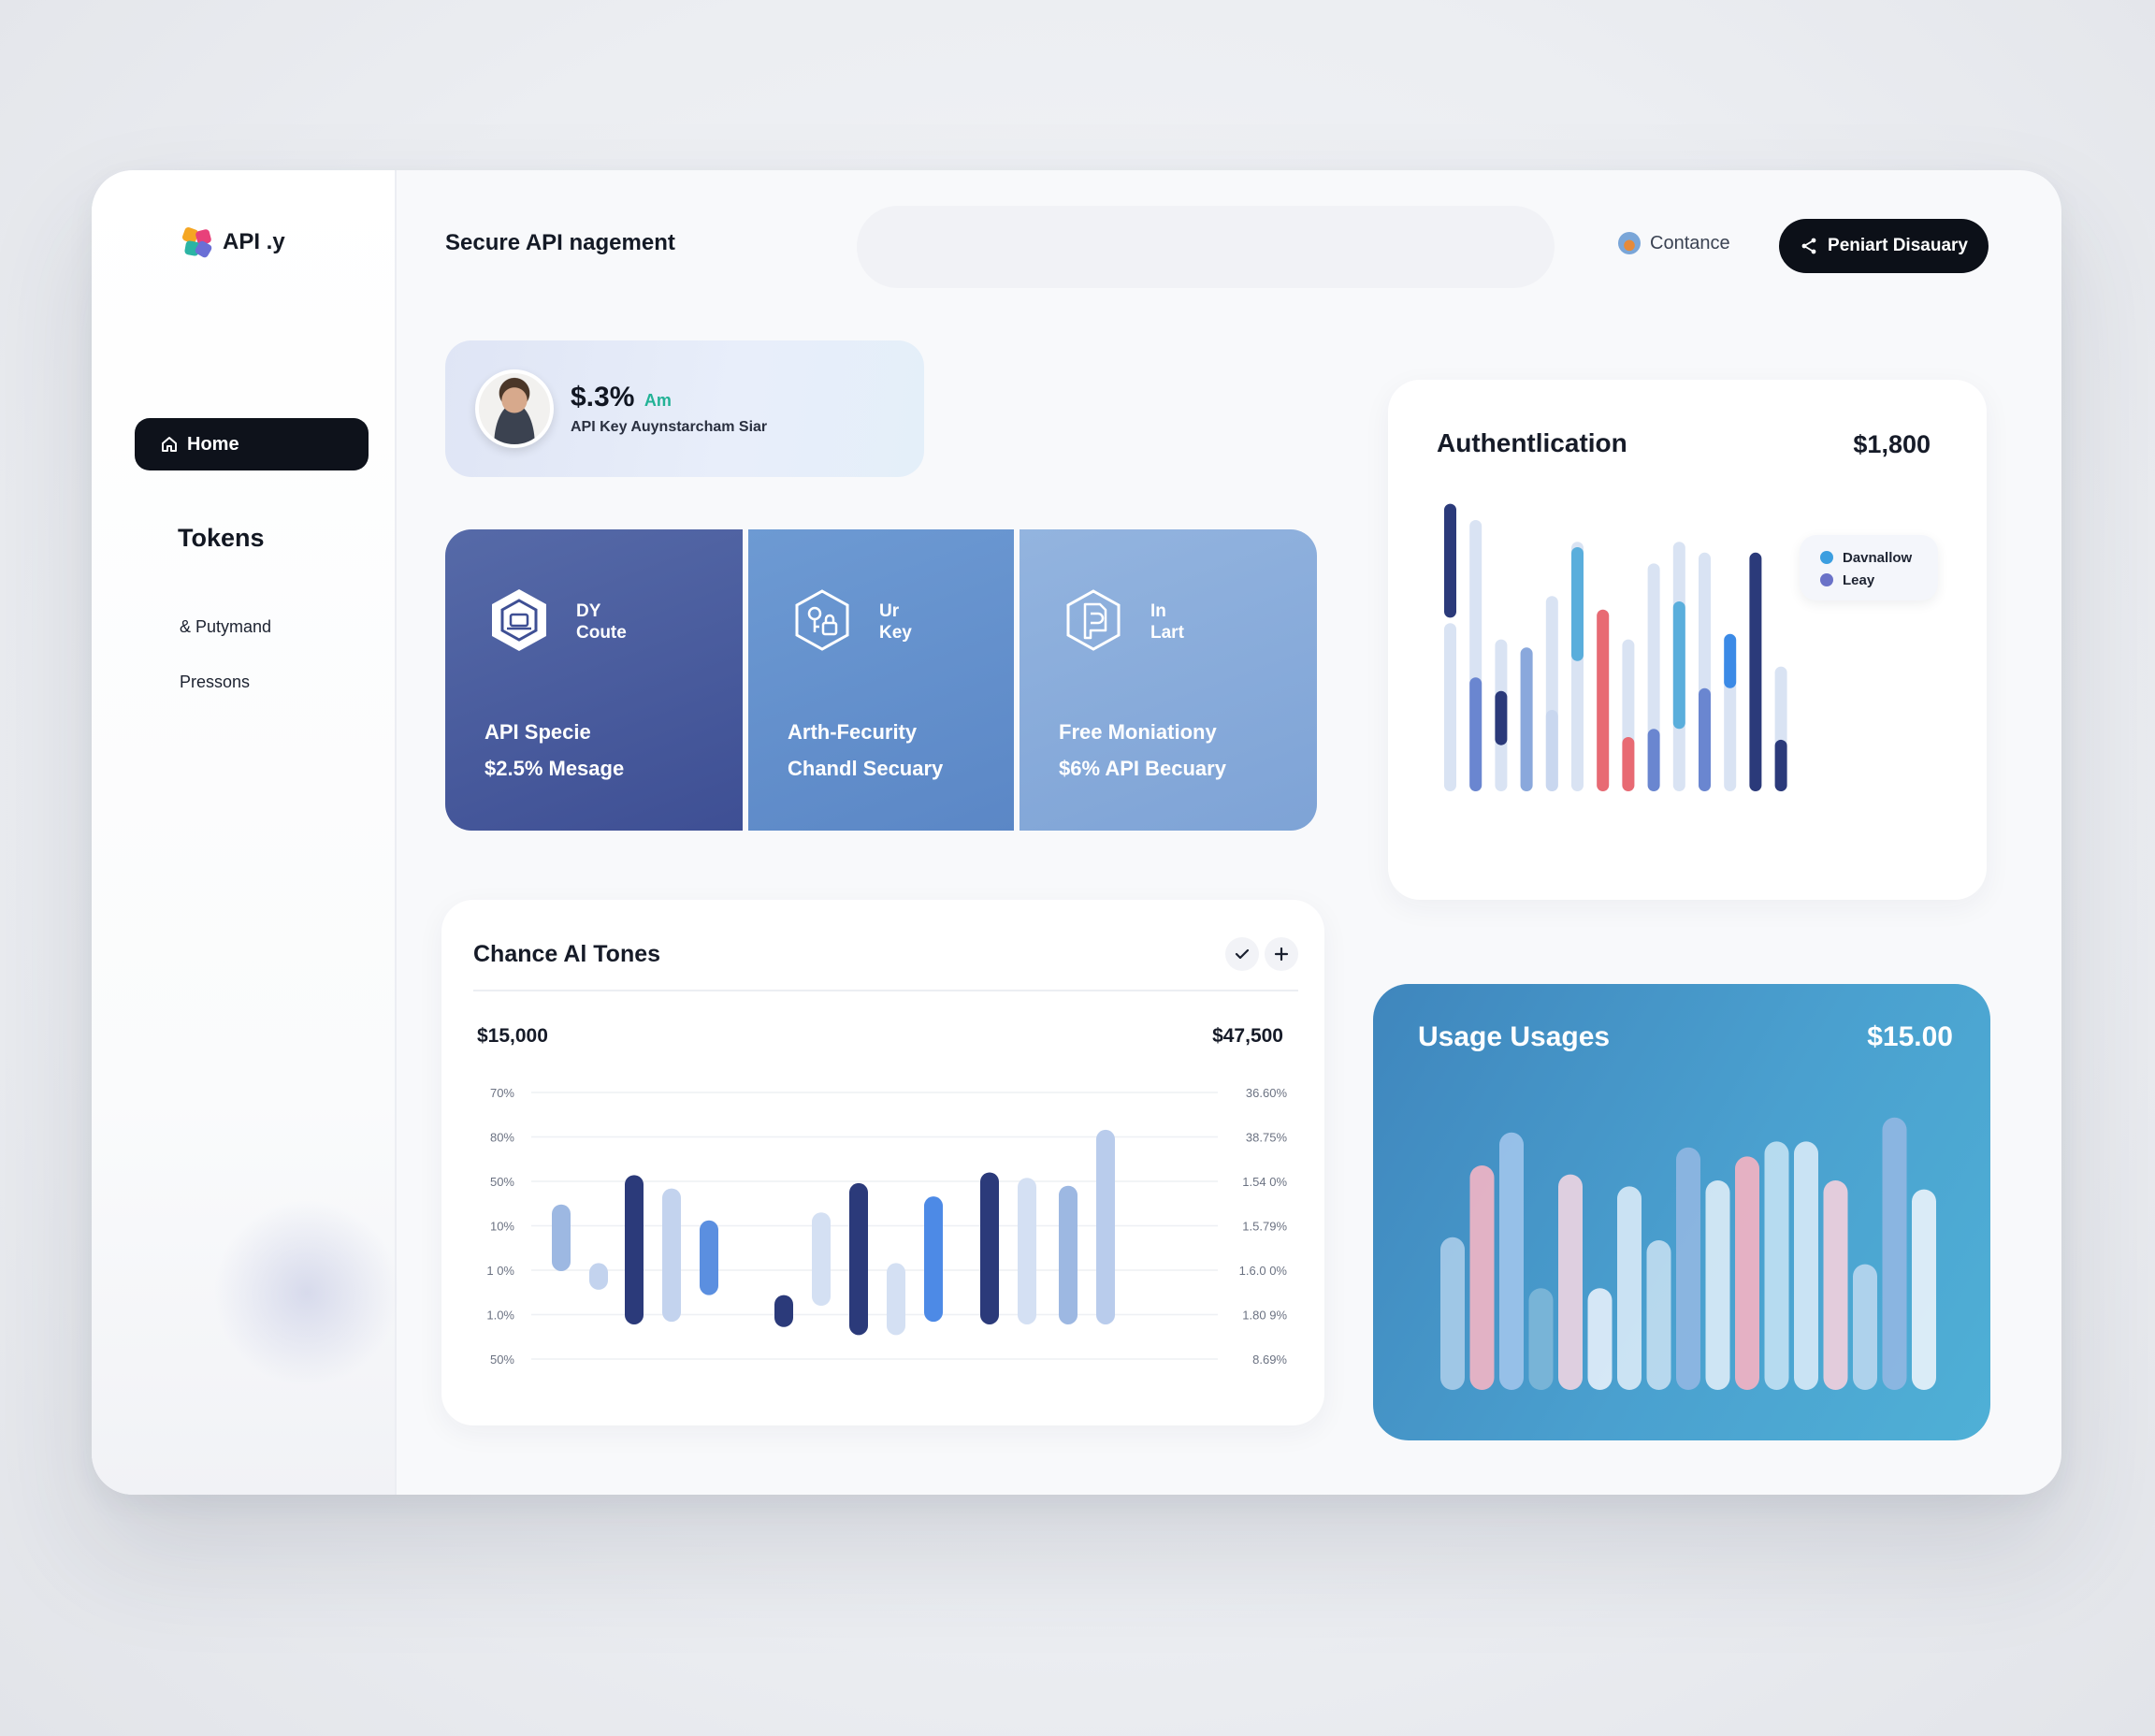 Image resolution: width=2155 pixels, height=1736 pixels. What do you see at coordinates (1515, 1036) in the screenshot?
I see `card-title: Usage Usages` at bounding box center [1515, 1036].